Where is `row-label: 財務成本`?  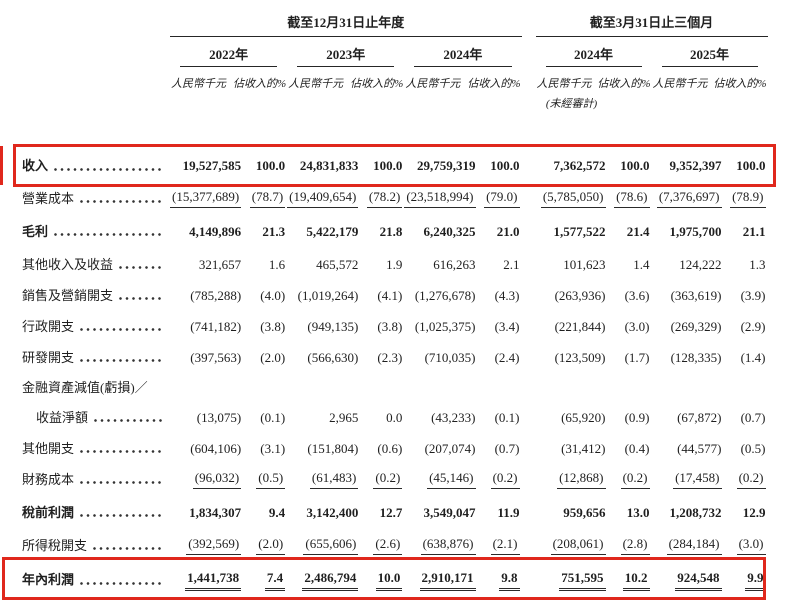
row-label: 財務成本 is located at coordinates (95, 479).